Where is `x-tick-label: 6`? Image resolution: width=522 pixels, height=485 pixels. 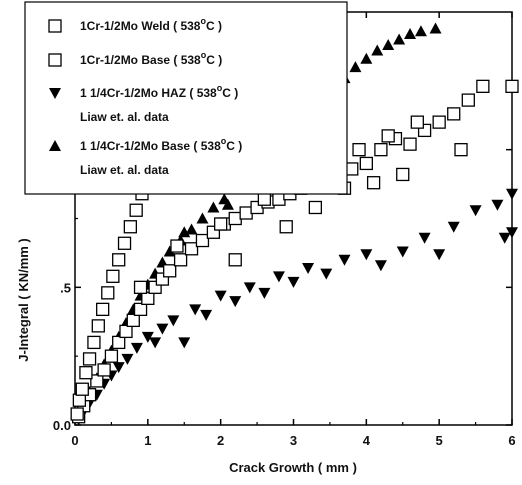
x-tick-label: 6 is located at coordinates (511, 440).